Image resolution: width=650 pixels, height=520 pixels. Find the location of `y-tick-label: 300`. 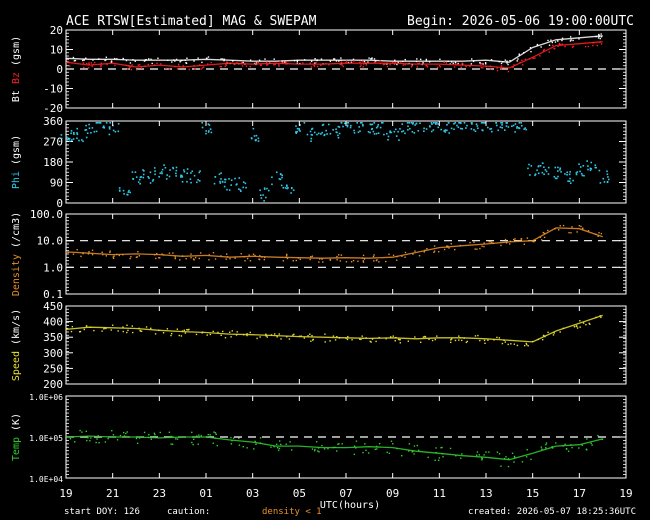

y-tick-label: 300 is located at coordinates (53, 353).